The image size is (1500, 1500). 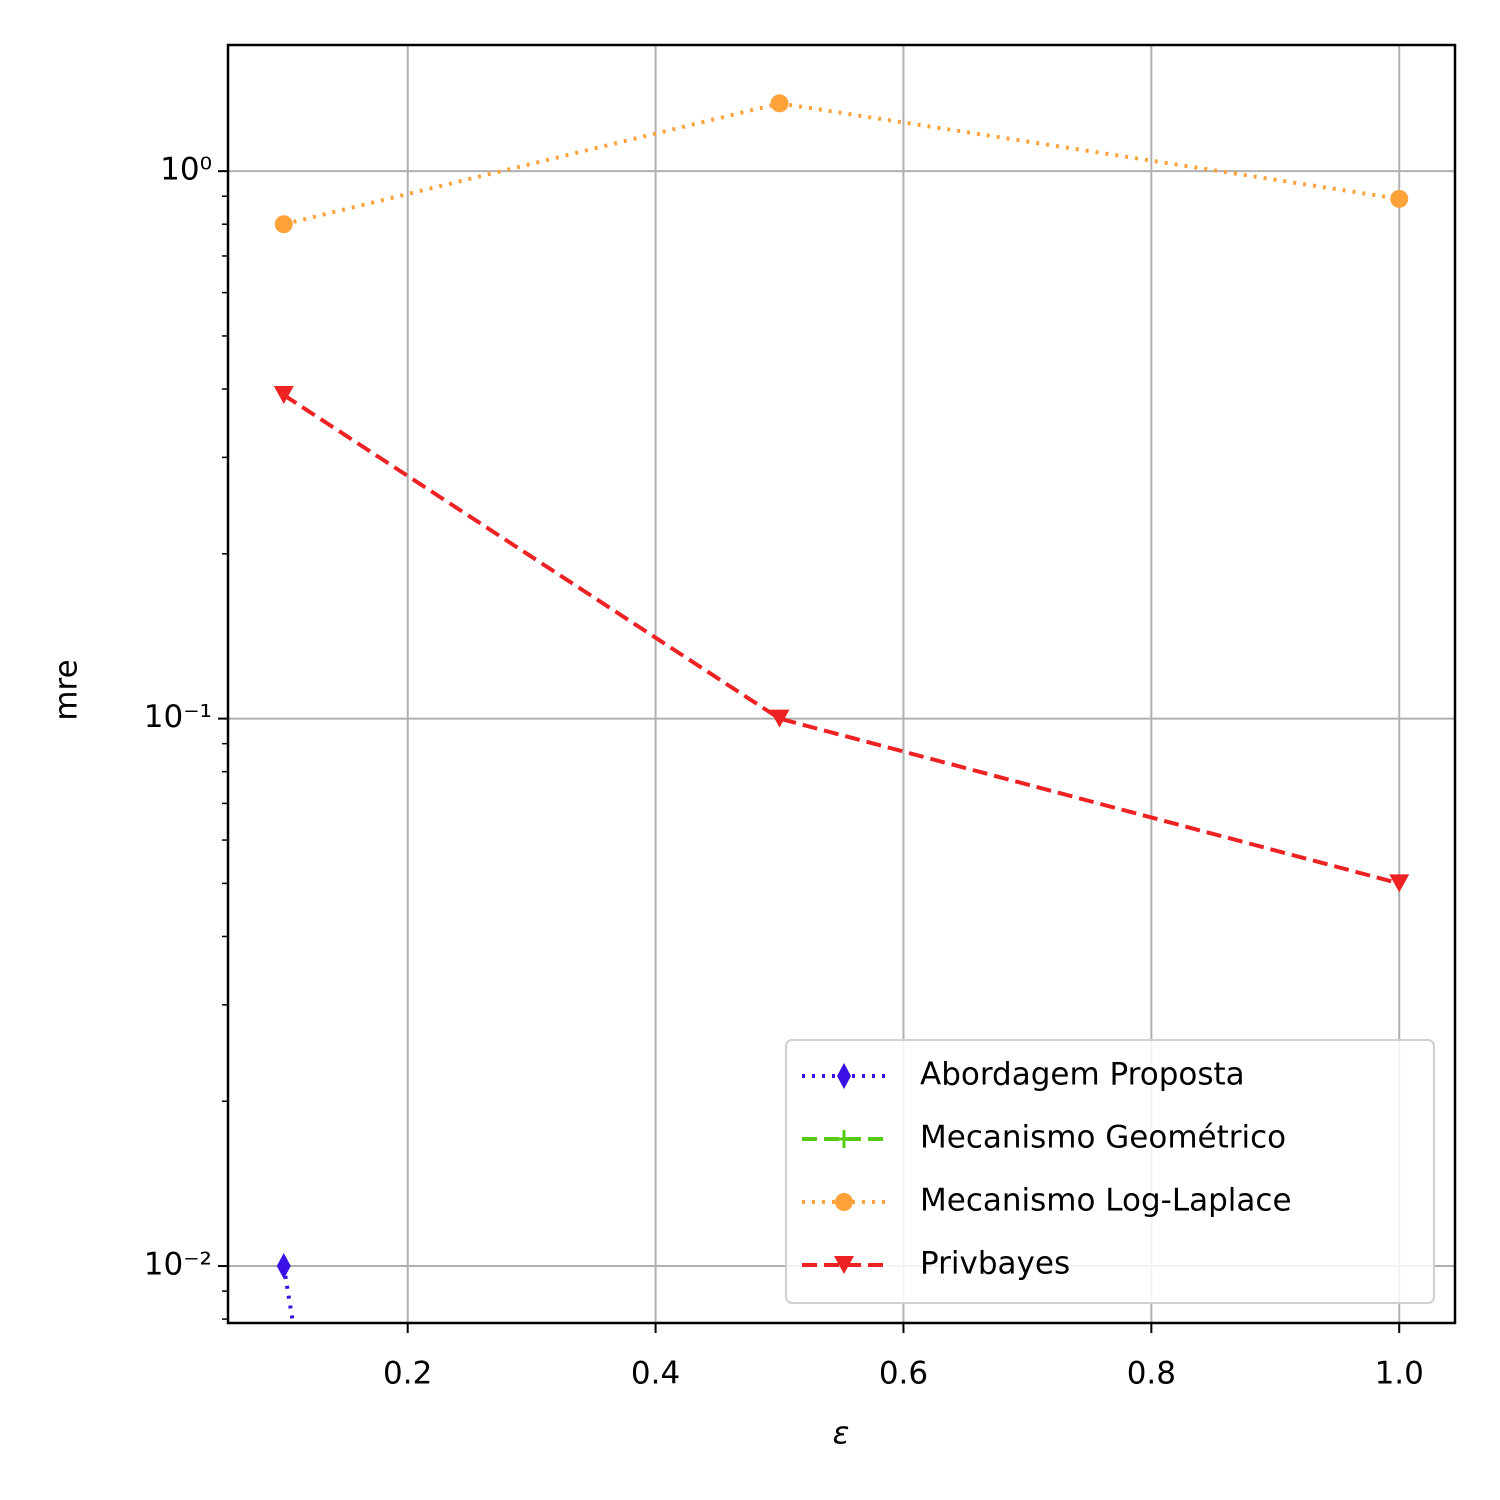 What do you see at coordinates (1151, 1374) in the screenshot?
I see `x-tick-label: 0.8` at bounding box center [1151, 1374].